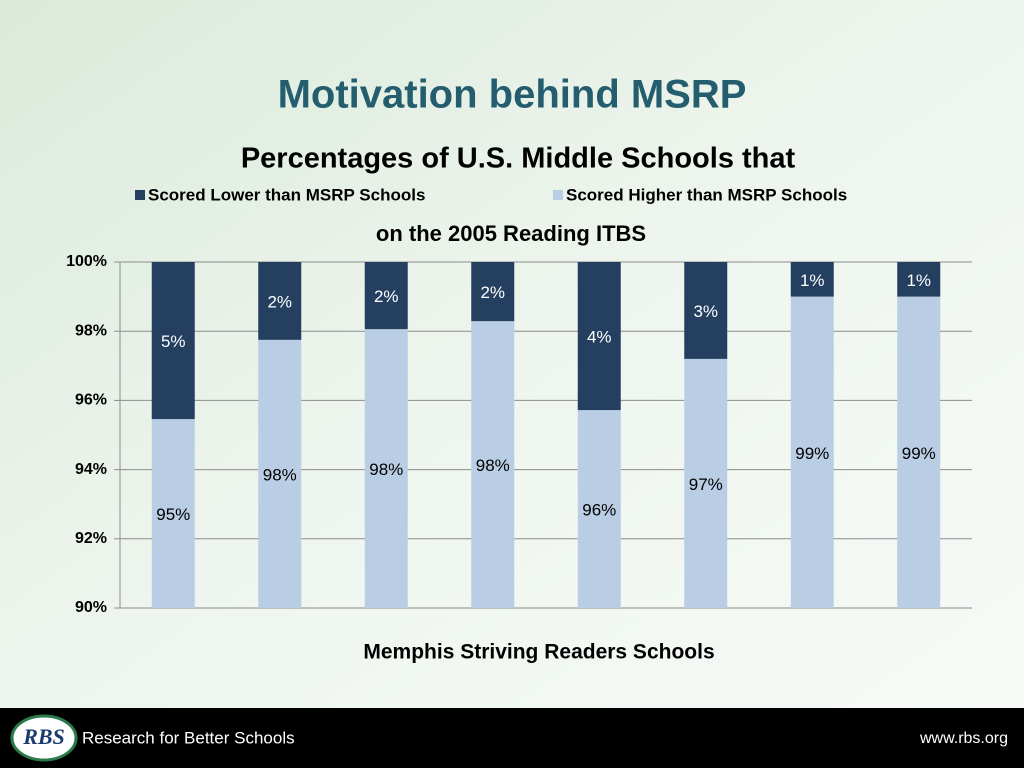 The image size is (1024, 773). What do you see at coordinates (91, 330) in the screenshot?
I see `y-tick-label: 98%` at bounding box center [91, 330].